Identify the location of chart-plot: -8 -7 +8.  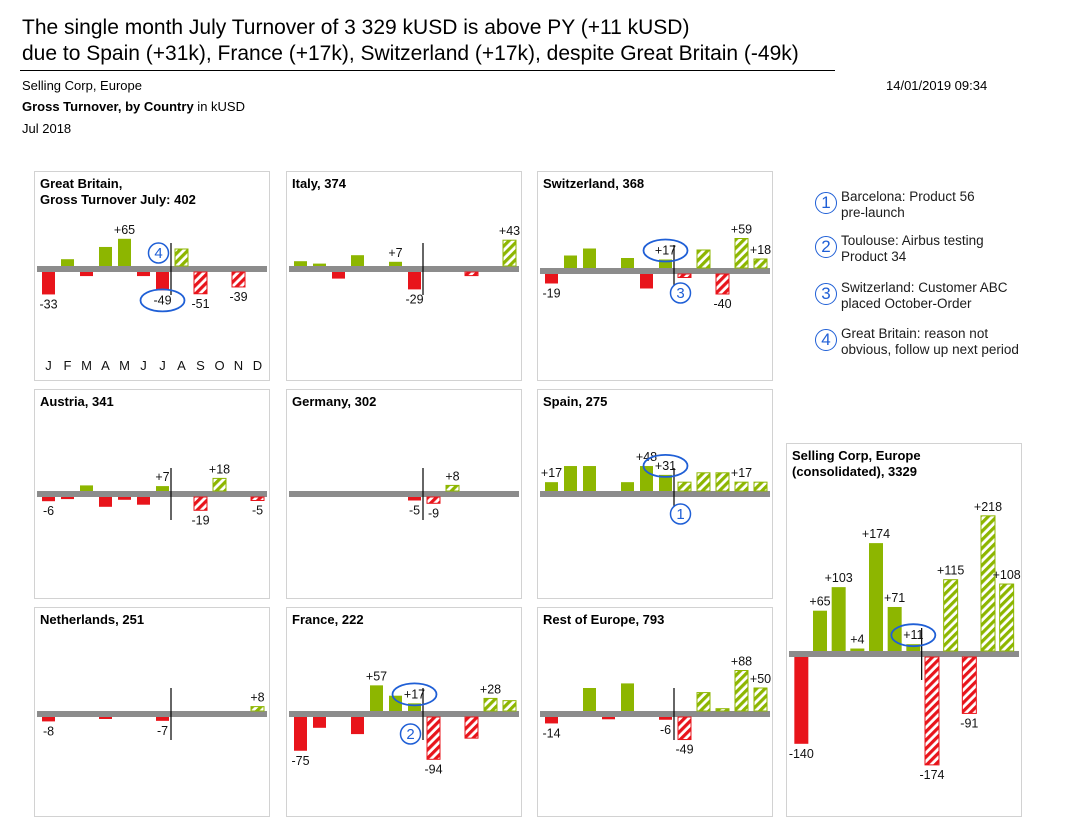
(152, 714).